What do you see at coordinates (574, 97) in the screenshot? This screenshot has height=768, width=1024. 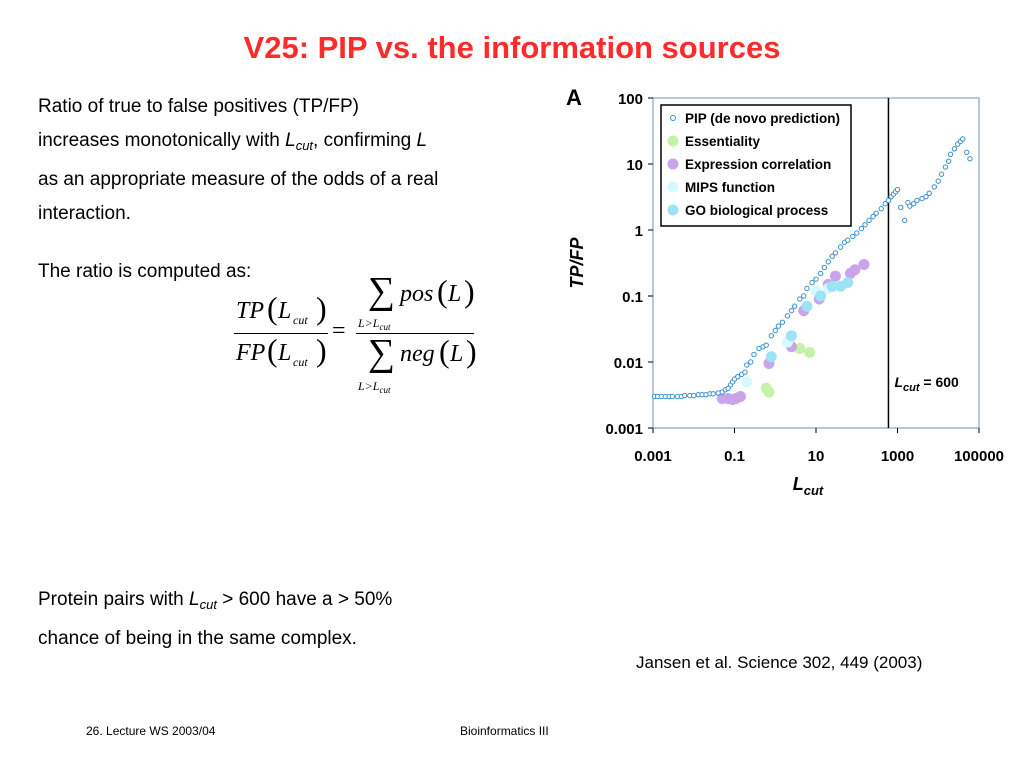 I see `panel-label: A` at bounding box center [574, 97].